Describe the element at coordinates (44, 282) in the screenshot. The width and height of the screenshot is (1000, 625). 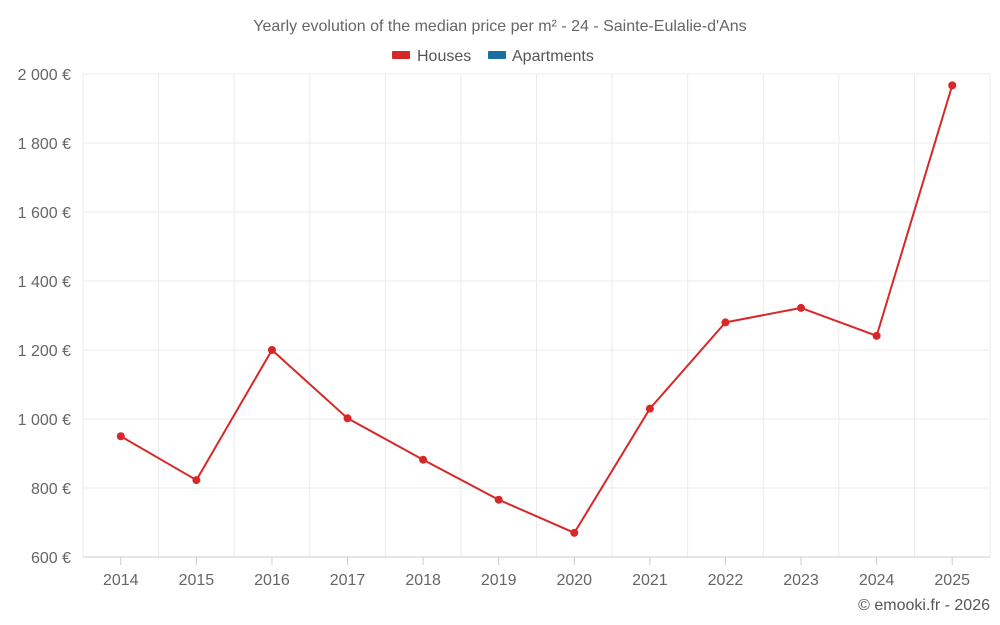
I see `y-tick-label: 1 400 €` at that location.